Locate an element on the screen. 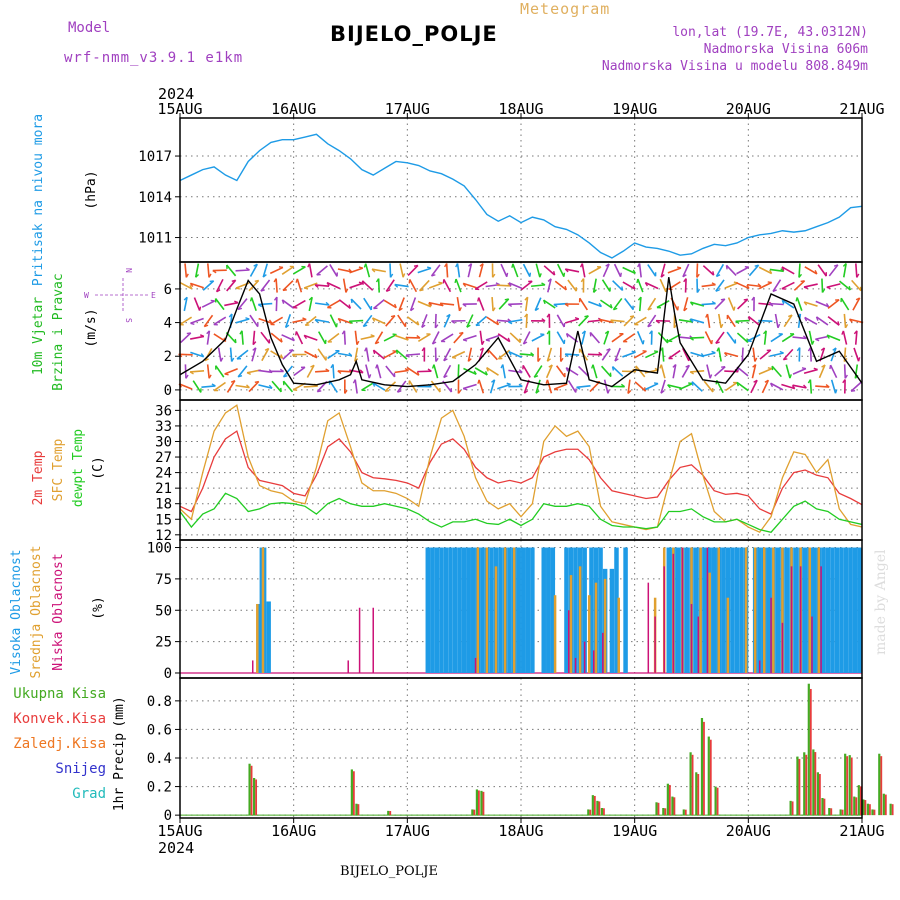 Image resolution: width=900 pixels, height=900 pixels. ytick-label: 4 is located at coordinates (168, 324).